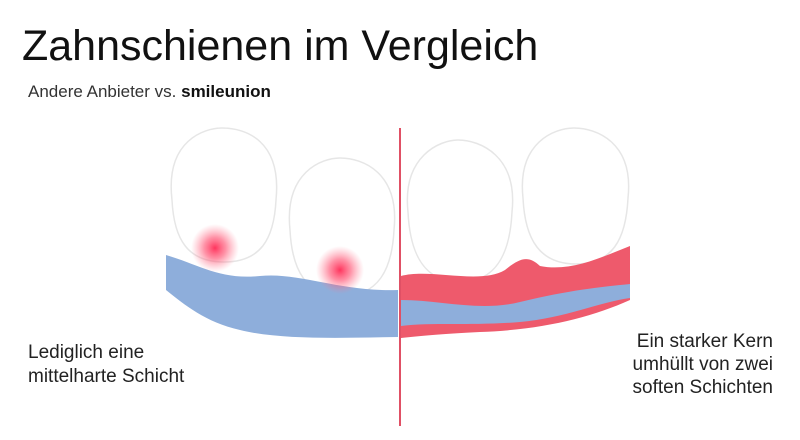 The image size is (800, 440). I want to click on title: Zahnschienen im Vergleich, so click(280, 46).